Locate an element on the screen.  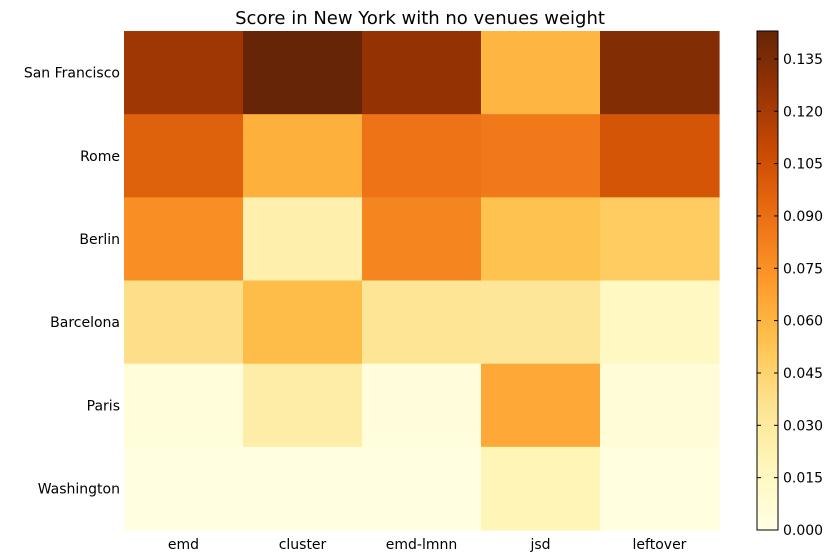
colorbar-tick-label: 0.105 is located at coordinates (803, 165).